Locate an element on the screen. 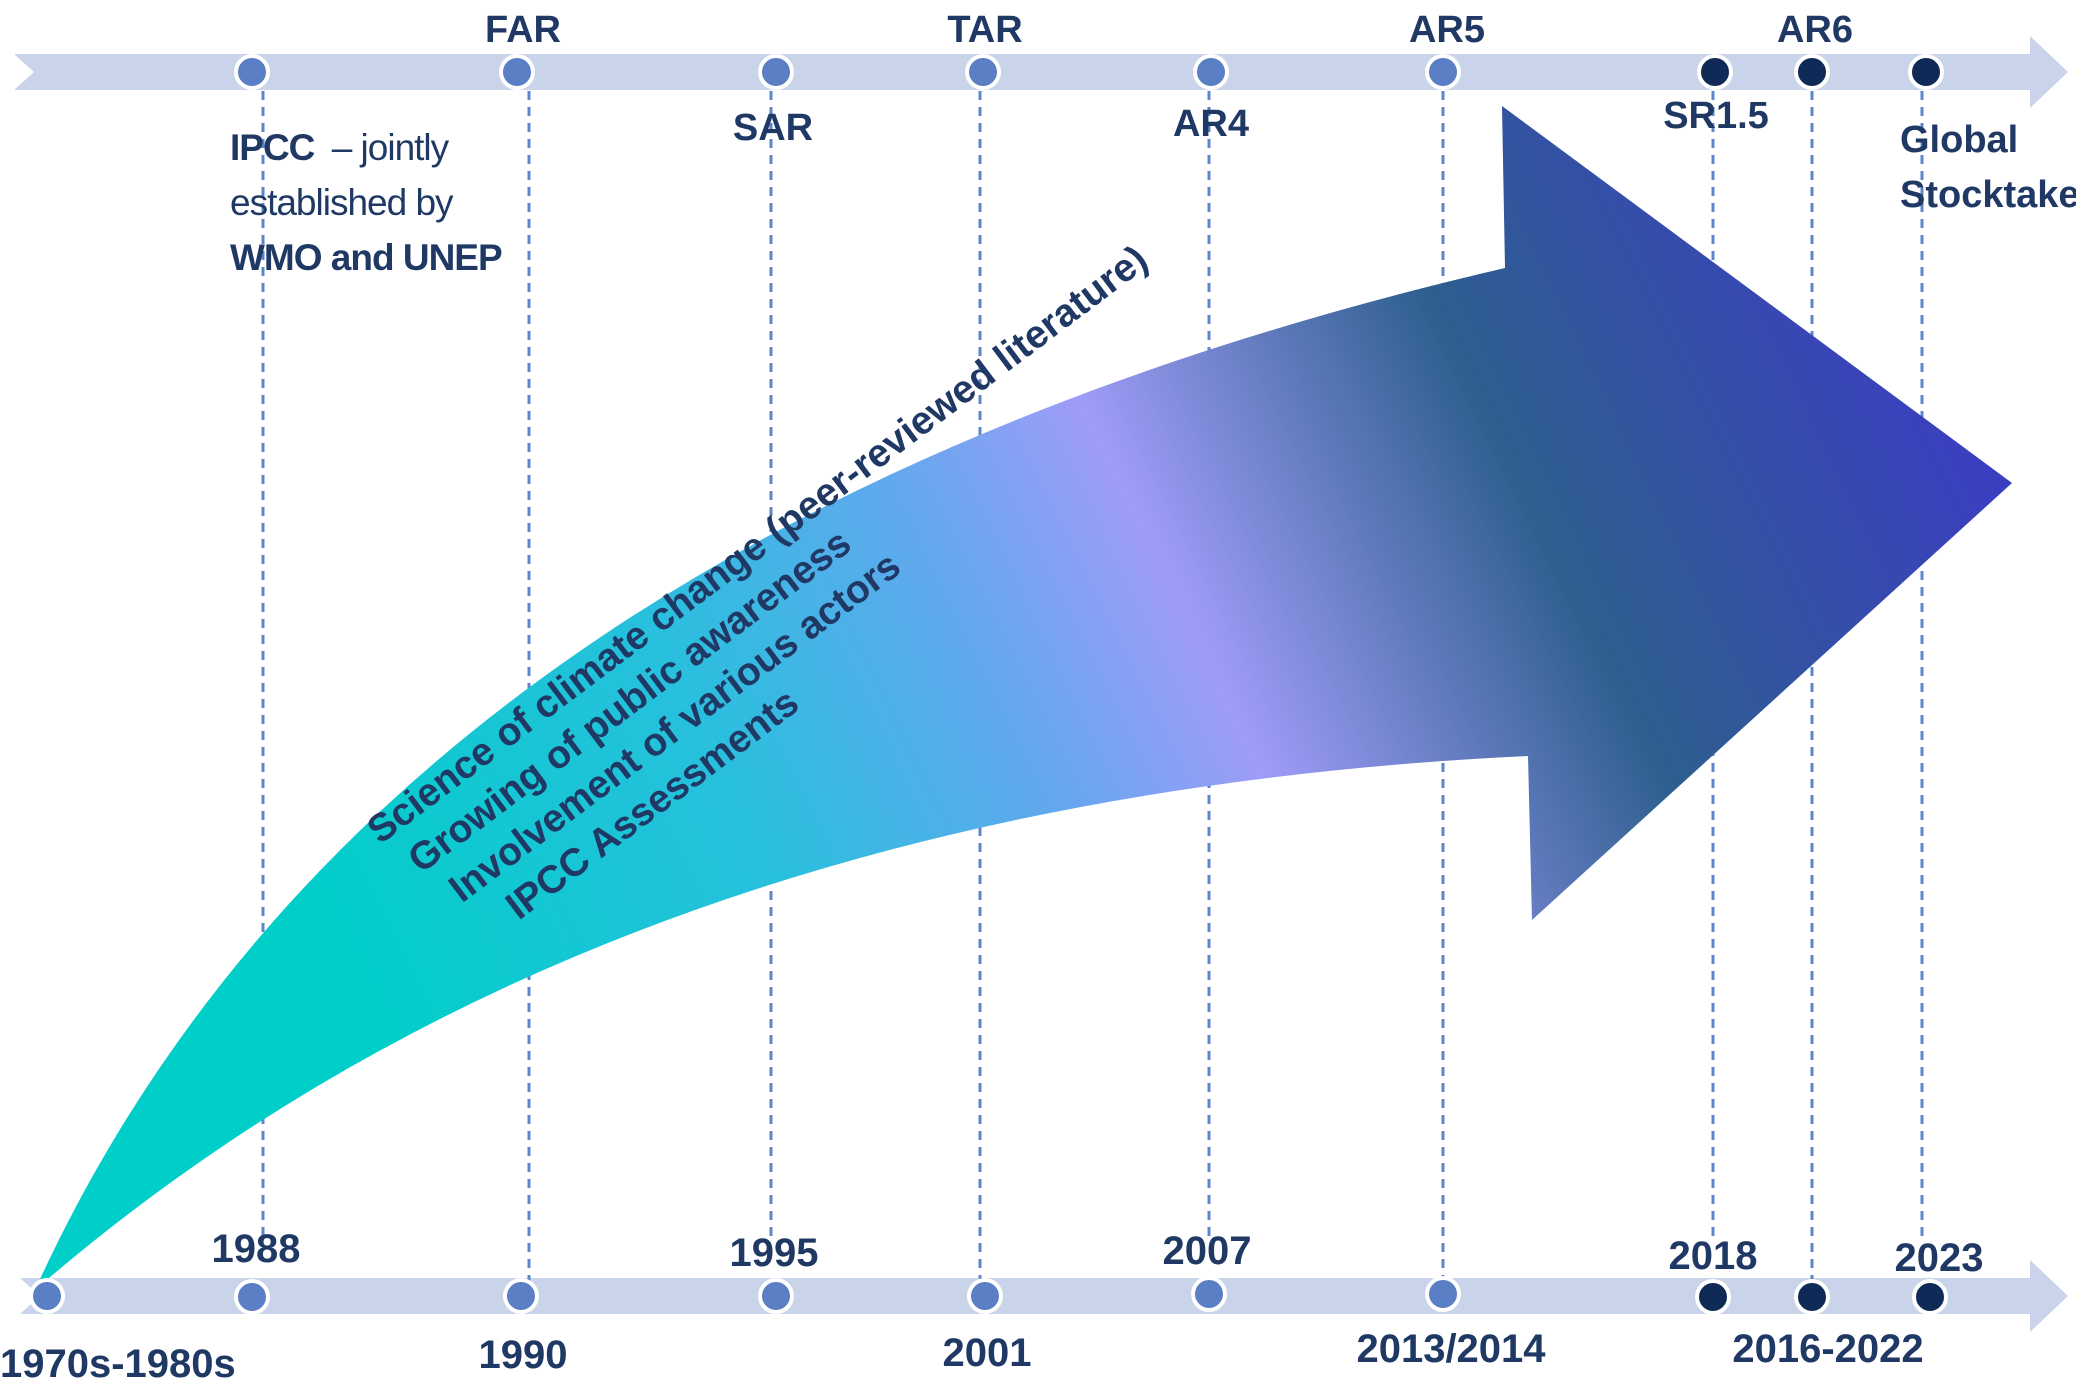 The height and width of the screenshot is (1383, 2076). label-2018: 2018 is located at coordinates (1713, 1256).